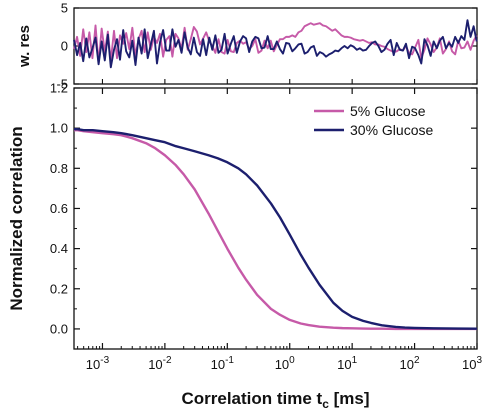  What do you see at coordinates (373, 120) in the screenshot?
I see `legend: 5% Glucose 30% Glucose` at bounding box center [373, 120].